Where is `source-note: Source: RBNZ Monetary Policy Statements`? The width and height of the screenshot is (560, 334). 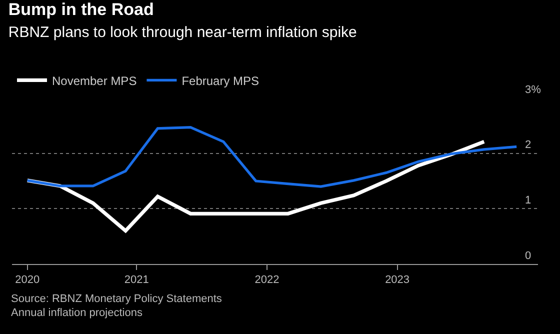
source-note: Source: RBNZ Monetary Policy Statements is located at coordinates (116, 299).